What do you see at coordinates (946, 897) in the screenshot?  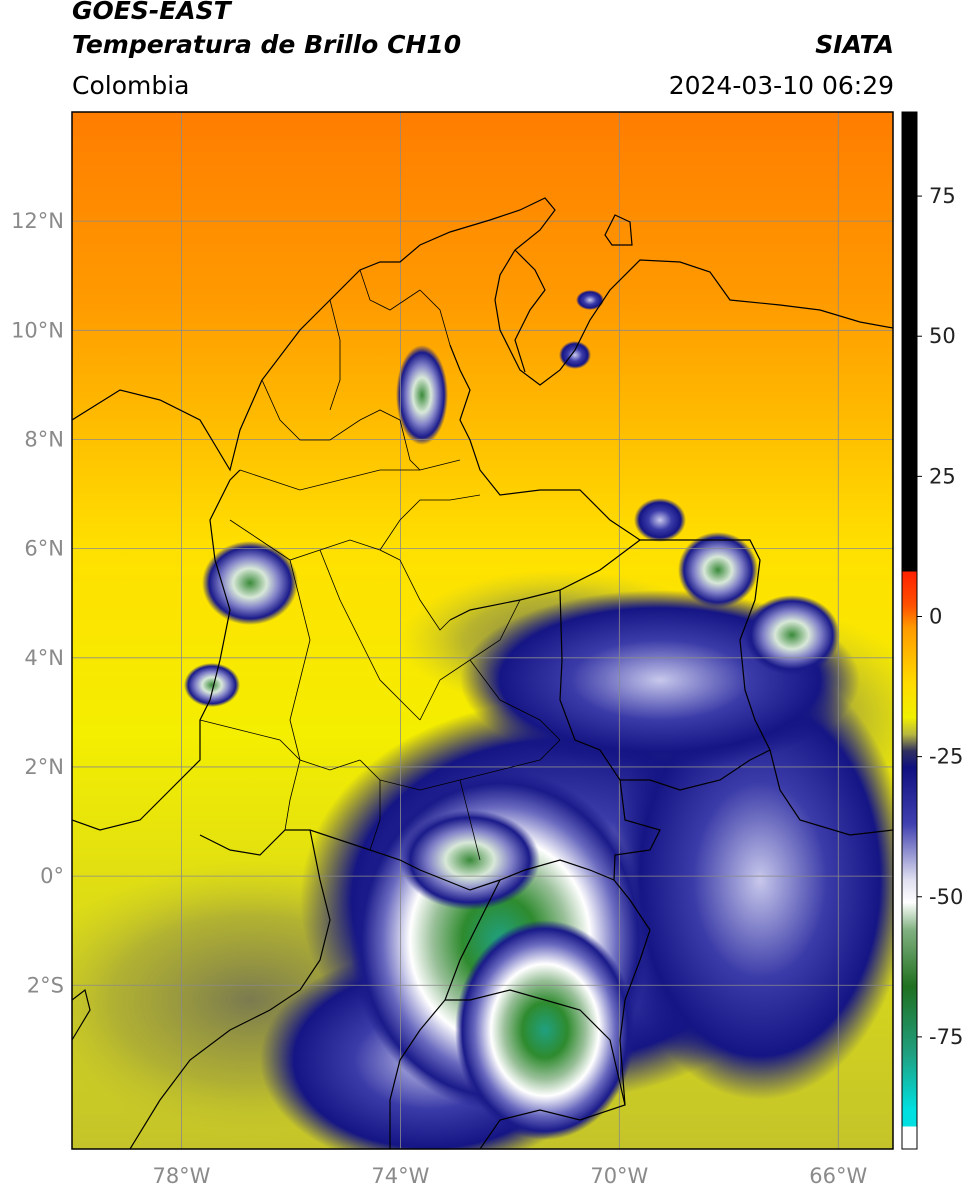 I see `colorbar-tick-label: -50` at bounding box center [946, 897].